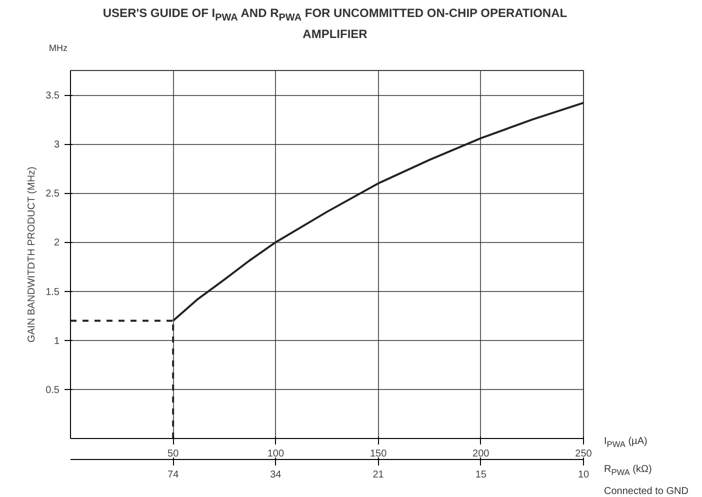 The image size is (702, 497). Describe the element at coordinates (53, 96) in the screenshot. I see `y-tick-label: 3.5` at that location.